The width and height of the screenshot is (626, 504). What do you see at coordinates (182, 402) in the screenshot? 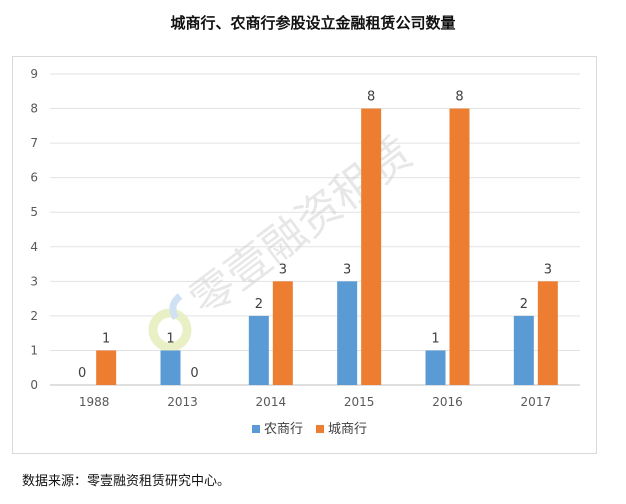
I see `x-tick-label: 2013` at bounding box center [182, 402].